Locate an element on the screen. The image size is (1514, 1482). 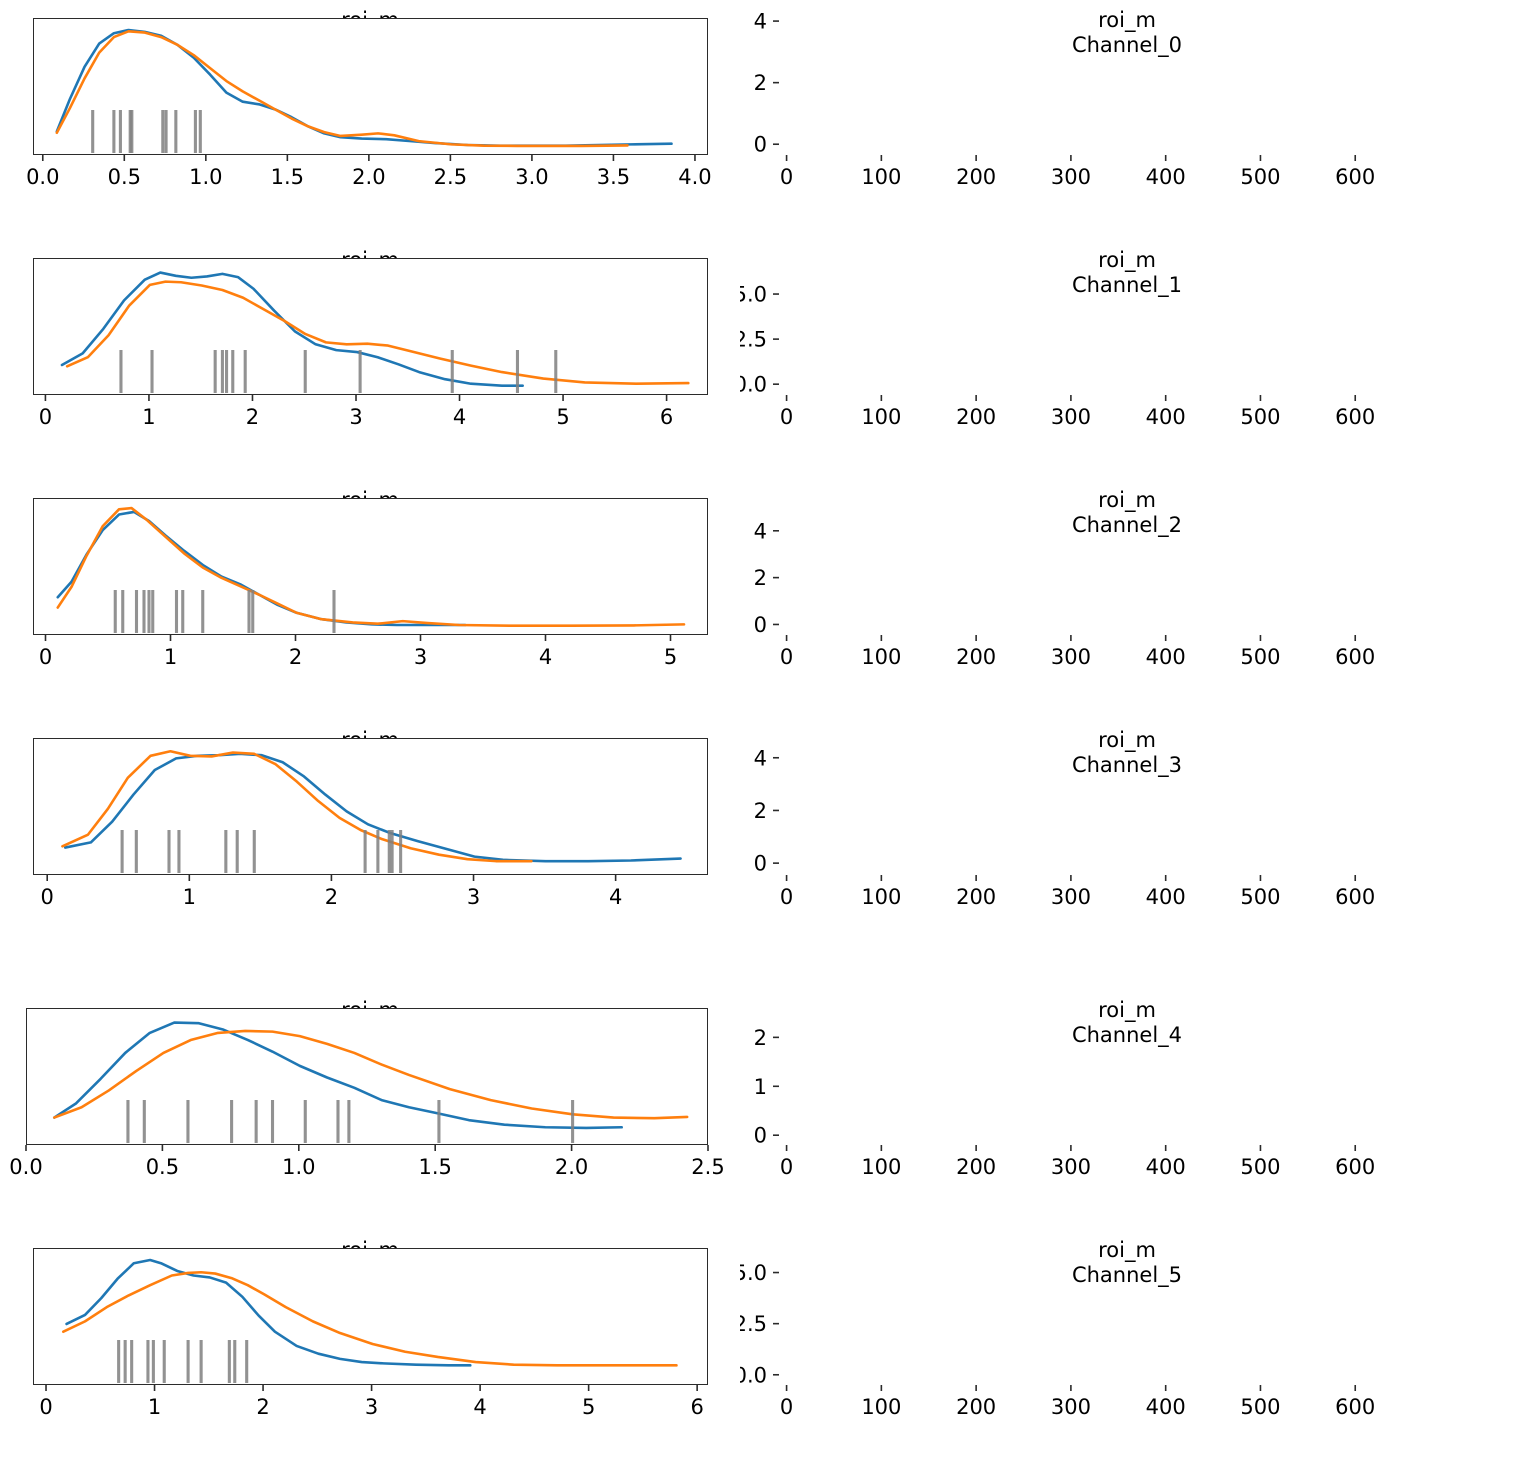
panel-title-ch1-ts: roi_m Channel_1 is located at coordinates (1127, 272).